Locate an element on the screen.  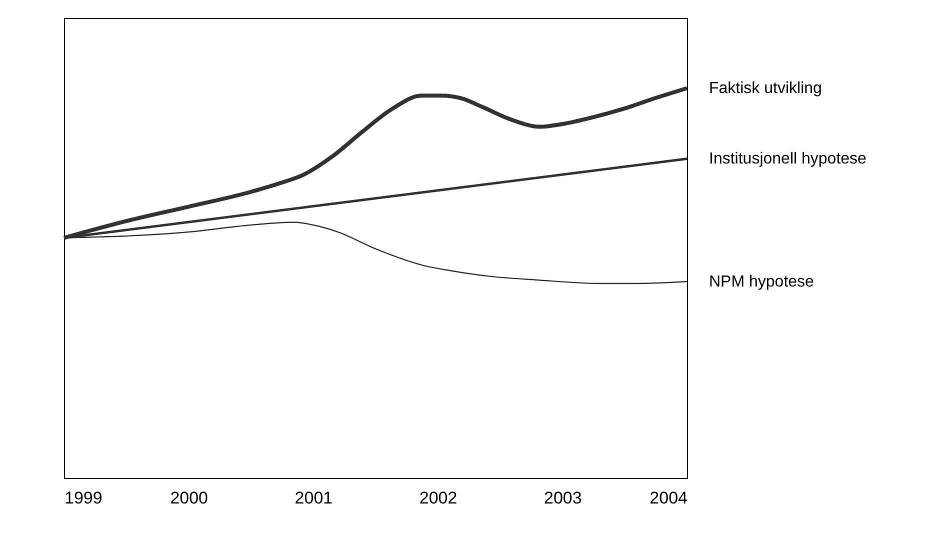
x-tick-label: 2000 is located at coordinates (189, 498).